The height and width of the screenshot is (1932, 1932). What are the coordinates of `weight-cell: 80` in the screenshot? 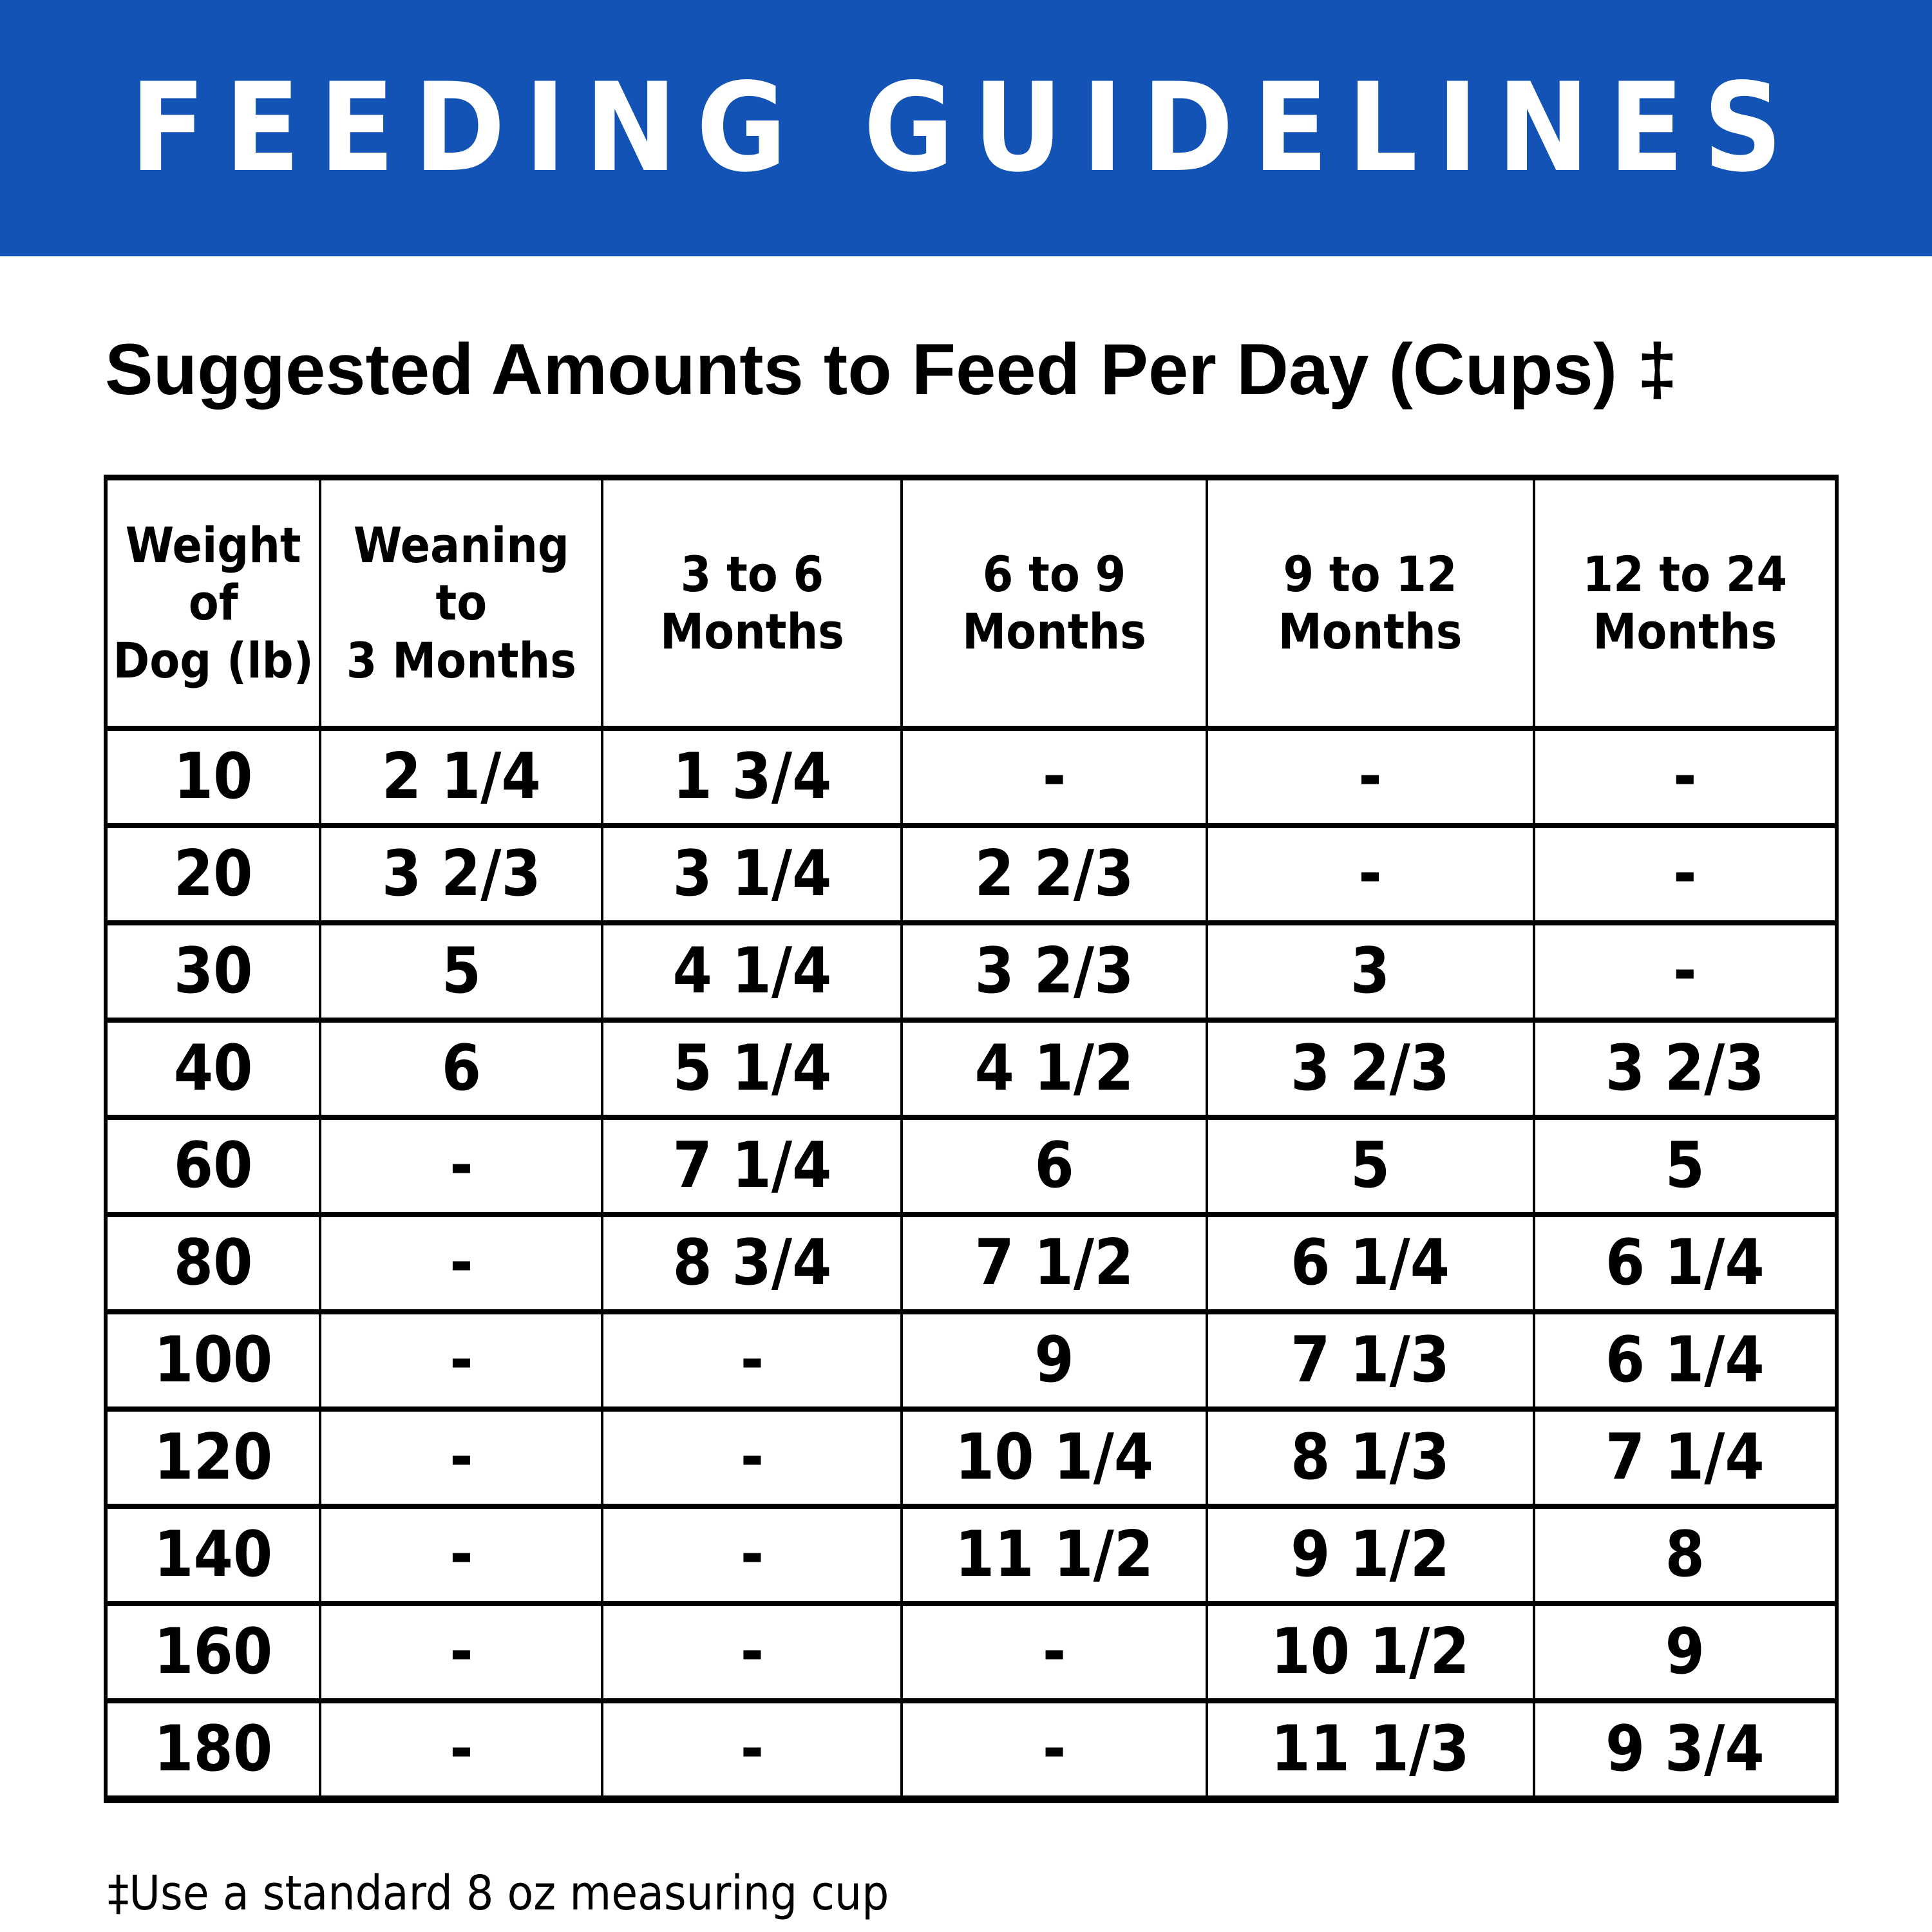 It's located at (213, 1262).